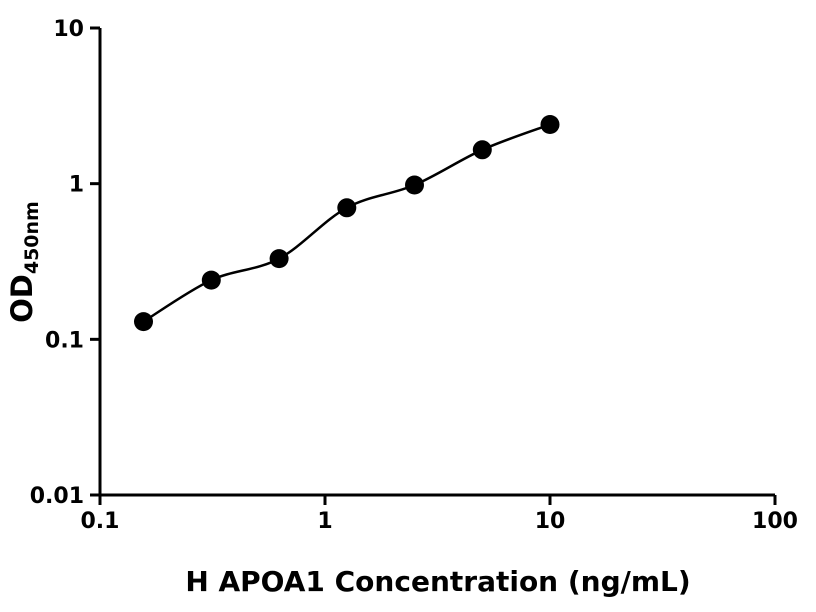  I want to click on y-tick-label: 0.01, so click(57, 496).